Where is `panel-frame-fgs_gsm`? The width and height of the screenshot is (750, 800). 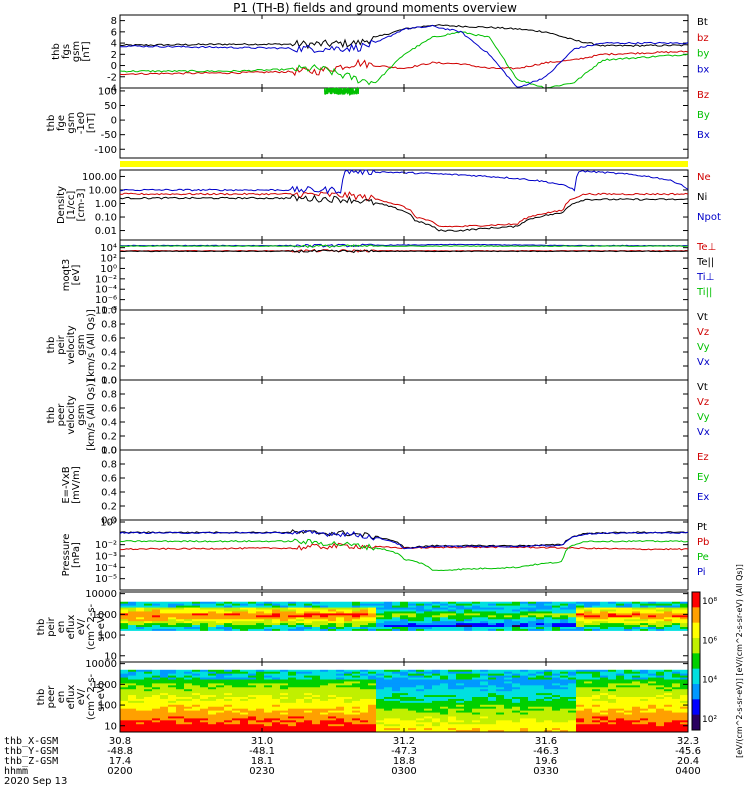
panel-frame-fgs_gsm is located at coordinates (404, 51).